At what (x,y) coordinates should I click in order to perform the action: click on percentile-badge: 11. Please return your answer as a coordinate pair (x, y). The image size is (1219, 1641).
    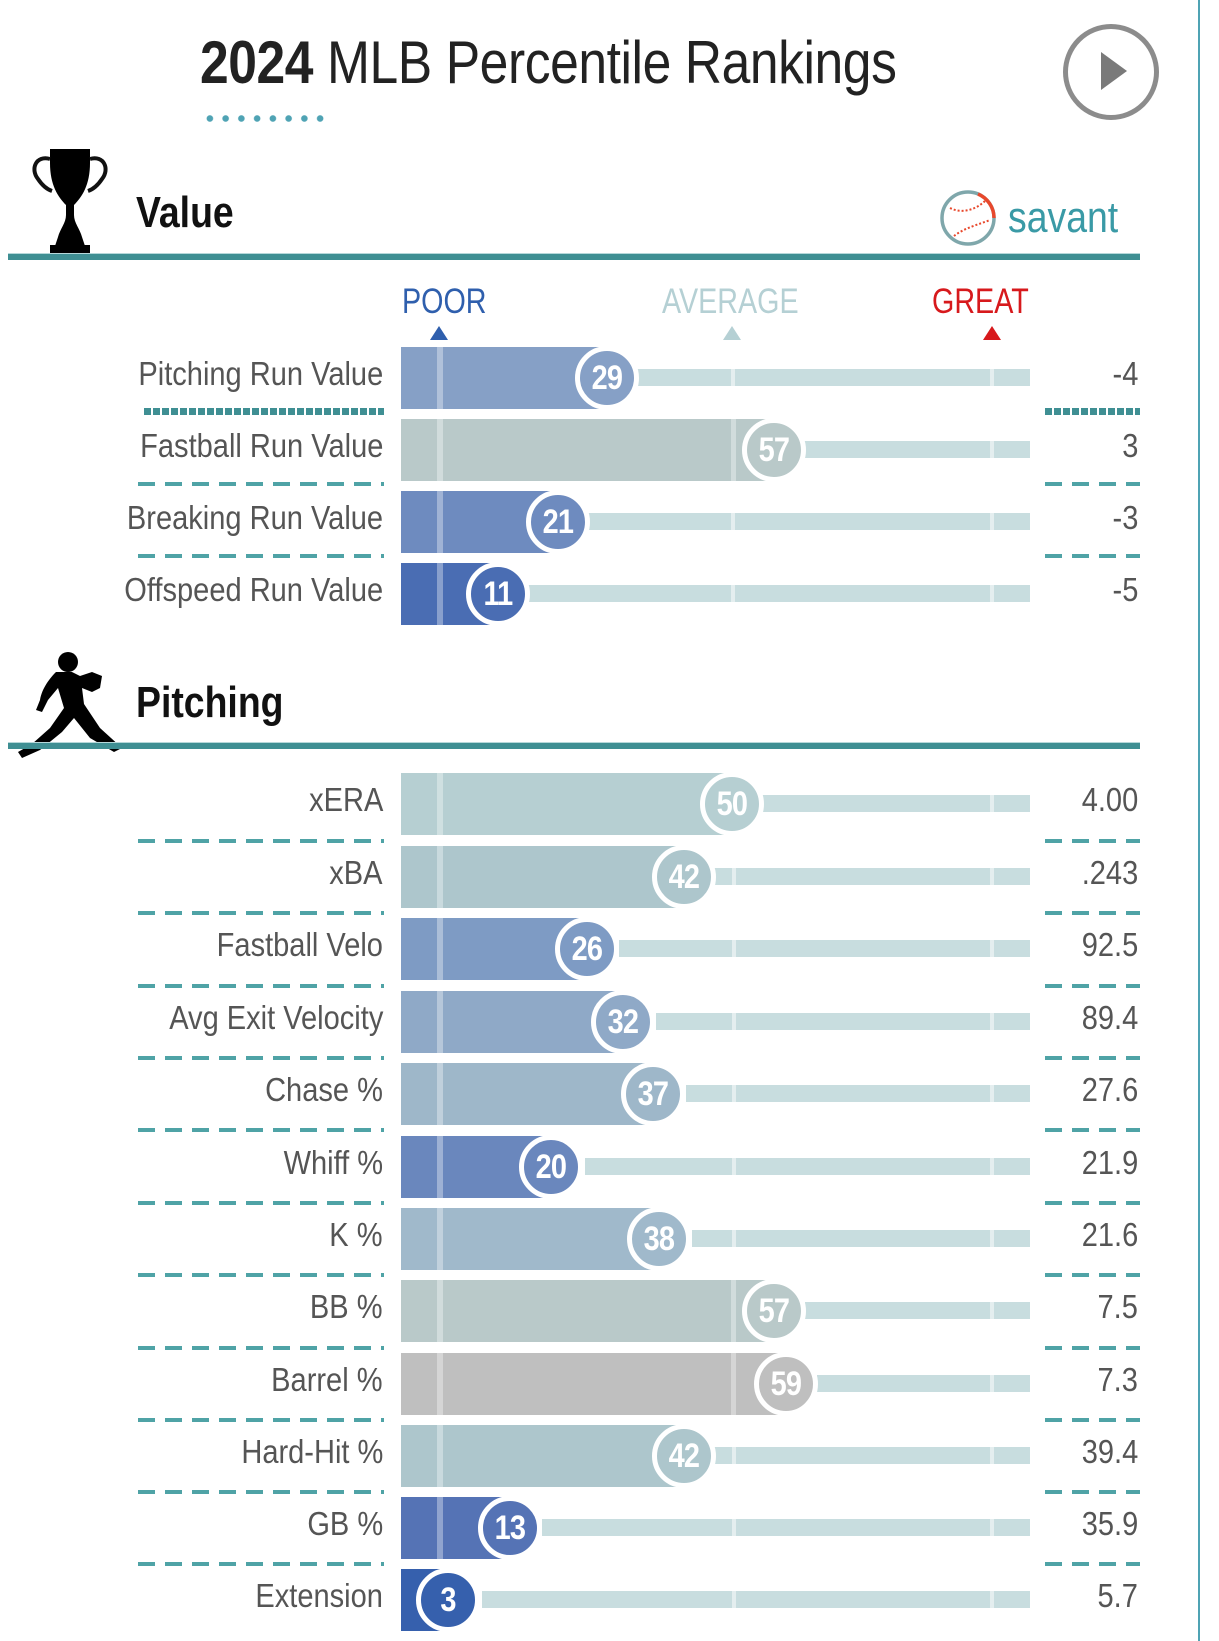
    Looking at the image, I should click on (498, 594).